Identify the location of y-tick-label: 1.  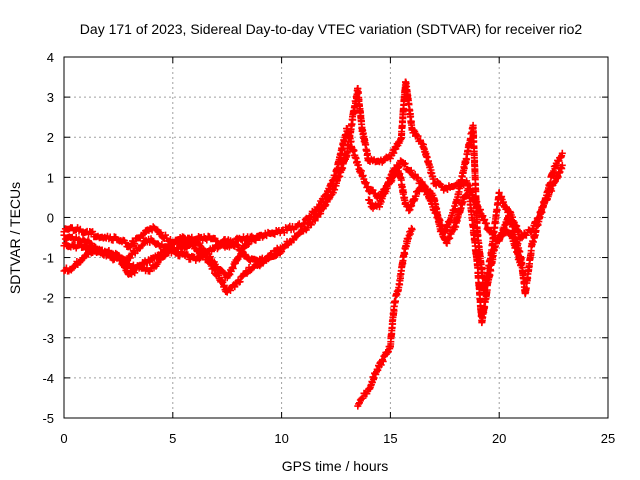
(50, 177).